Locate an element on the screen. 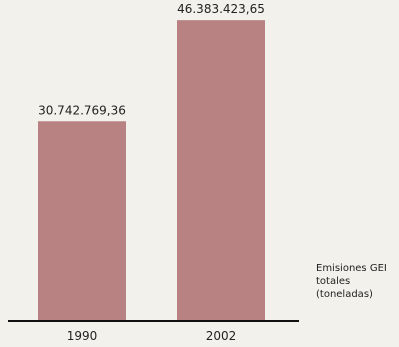 Image resolution: width=399 pixels, height=347 pixels. legend-line-1: Emisiones GEI is located at coordinates (351, 268).